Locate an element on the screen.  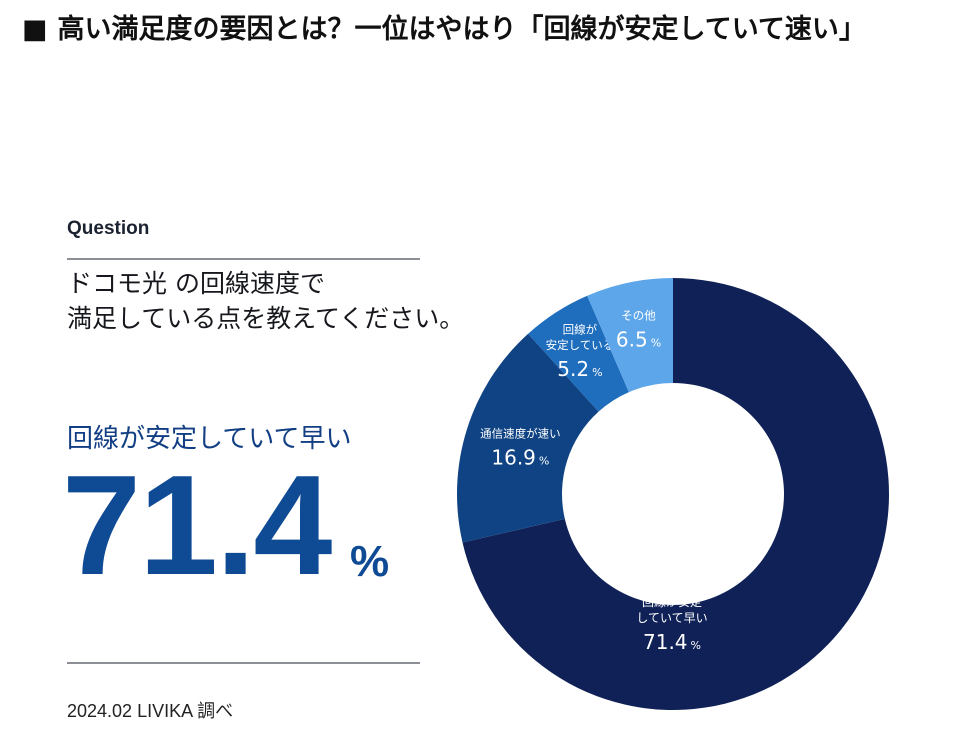
donut-value-label: 71.4% is located at coordinates (672, 642).